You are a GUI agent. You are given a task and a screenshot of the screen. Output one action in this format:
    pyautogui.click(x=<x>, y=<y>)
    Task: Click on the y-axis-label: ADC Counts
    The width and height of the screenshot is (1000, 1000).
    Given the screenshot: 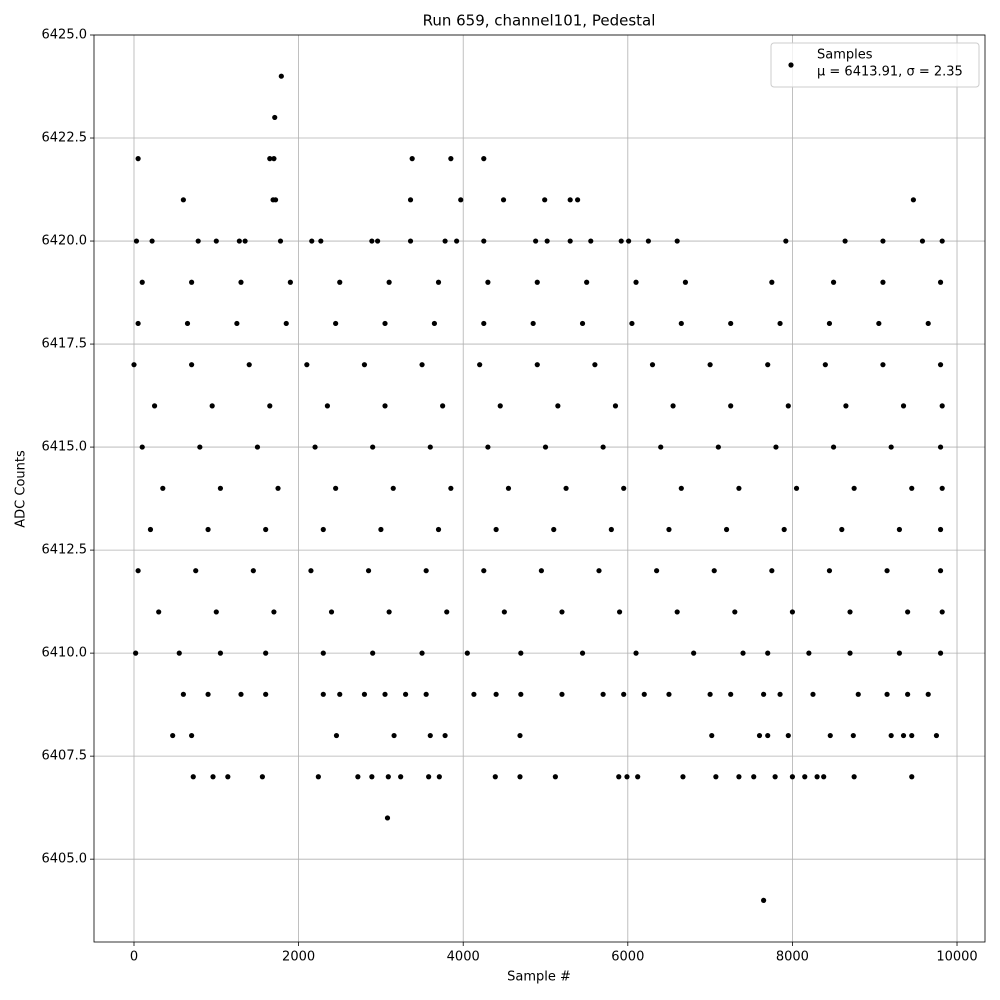 What is the action you would take?
    pyautogui.click(x=21, y=489)
    